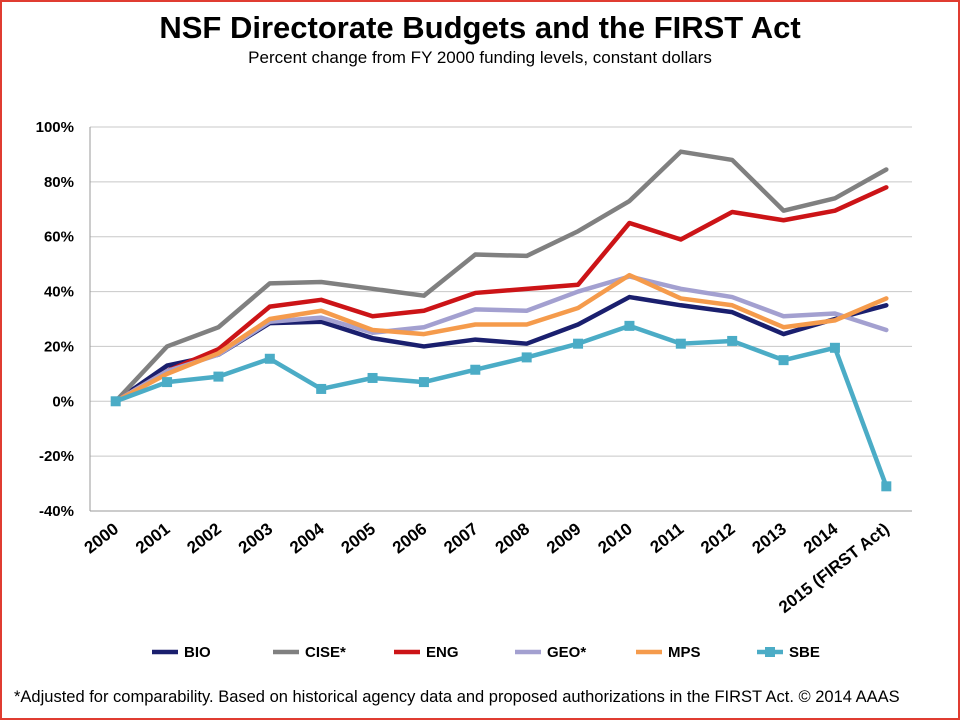  Describe the element at coordinates (325, 652) in the screenshot. I see `legend-label-cise: CISE*` at that location.